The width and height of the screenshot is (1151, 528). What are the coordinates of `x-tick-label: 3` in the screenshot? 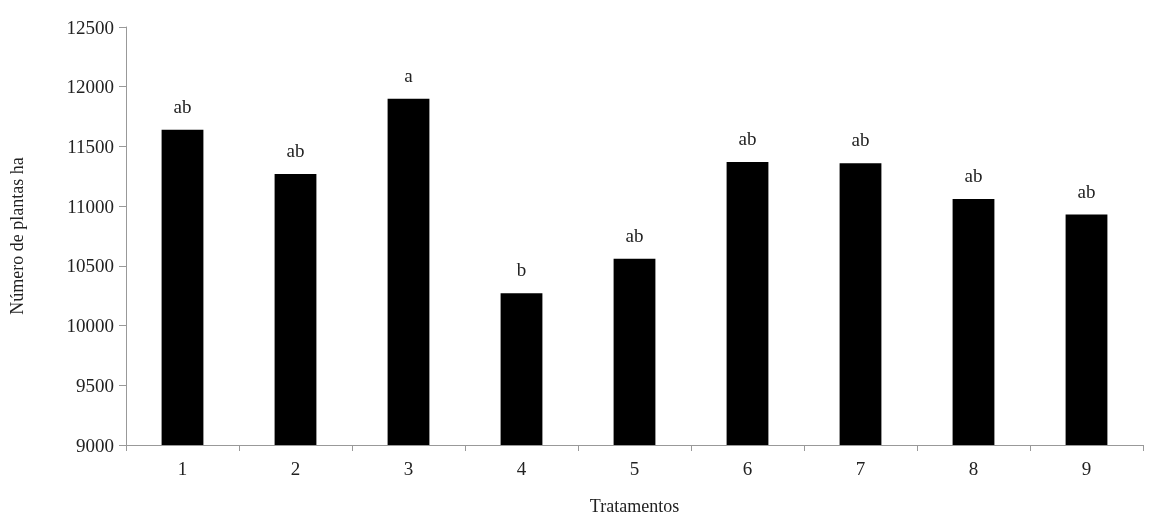 It's located at (408, 468).